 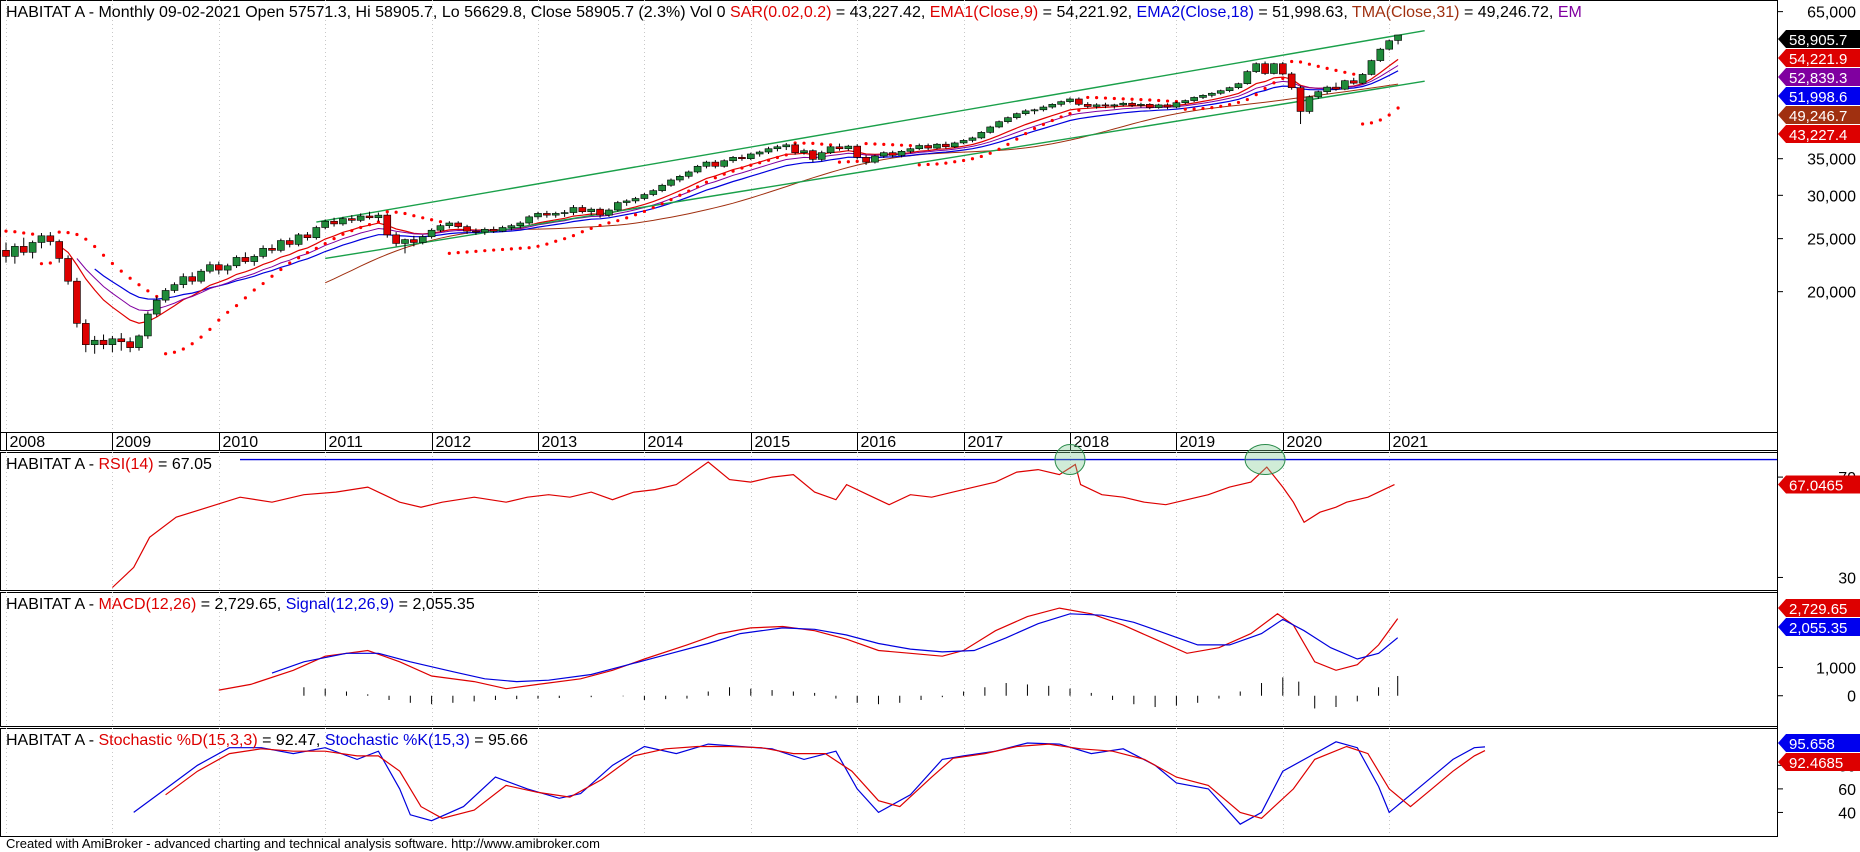 I want to click on x-tick-label: 2017, so click(x=986, y=442).